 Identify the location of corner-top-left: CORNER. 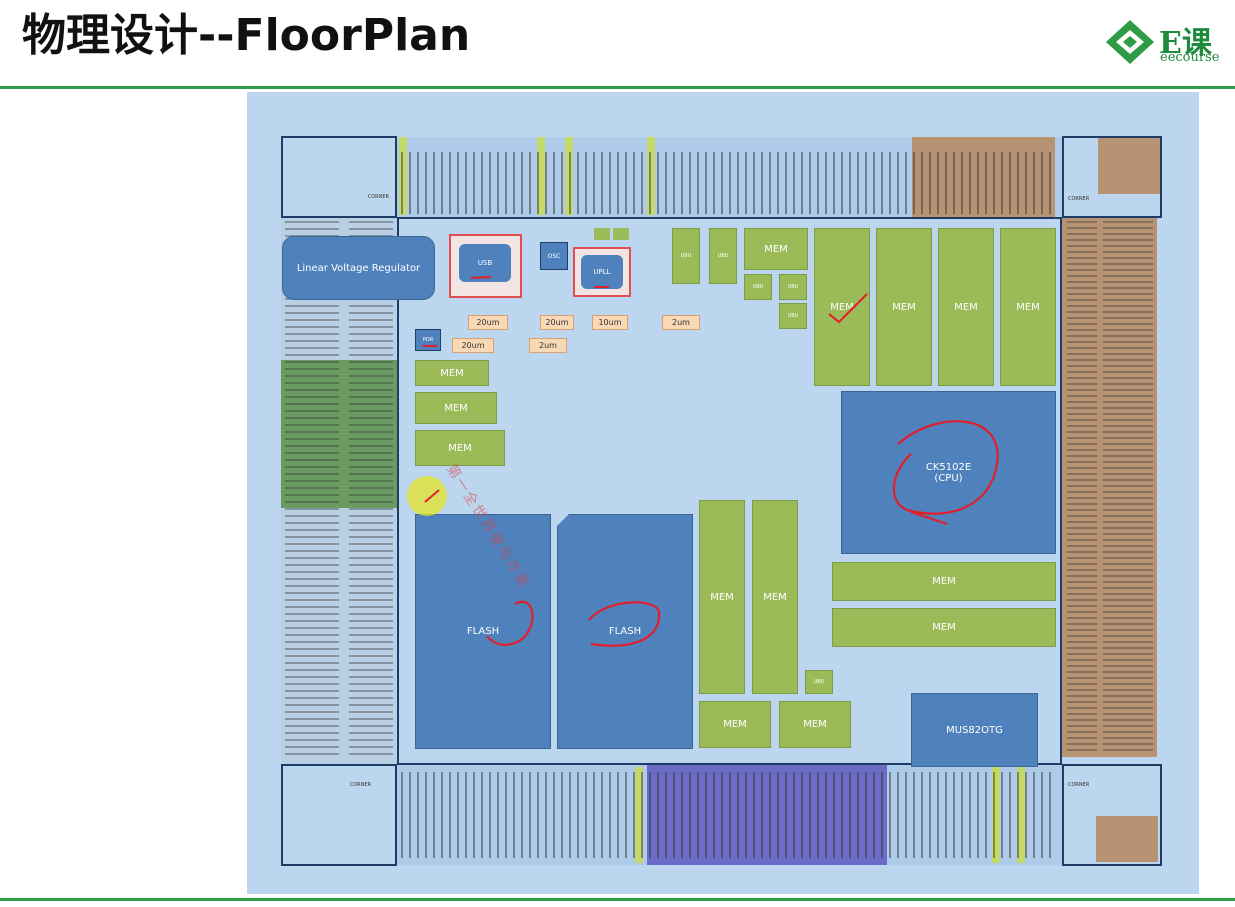
(339, 177).